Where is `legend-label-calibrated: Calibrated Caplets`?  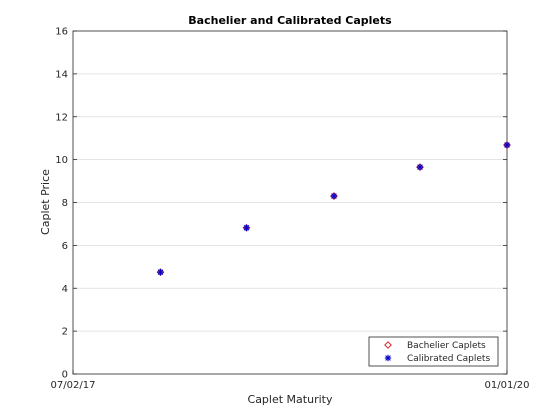
legend-label-calibrated: Calibrated Caplets is located at coordinates (448, 359).